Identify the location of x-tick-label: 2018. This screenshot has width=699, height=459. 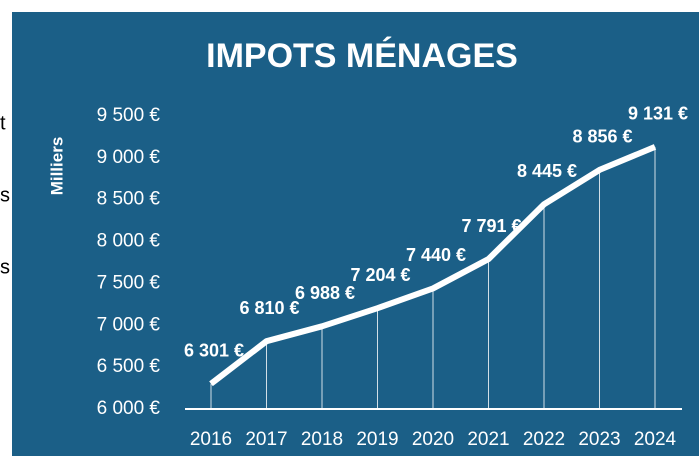
(322, 439).